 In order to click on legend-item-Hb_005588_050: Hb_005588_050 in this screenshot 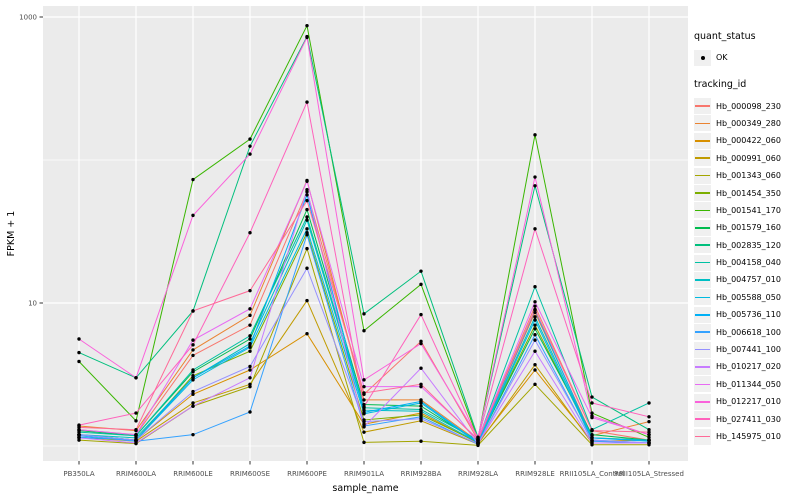, I will do `click(747, 297)`.